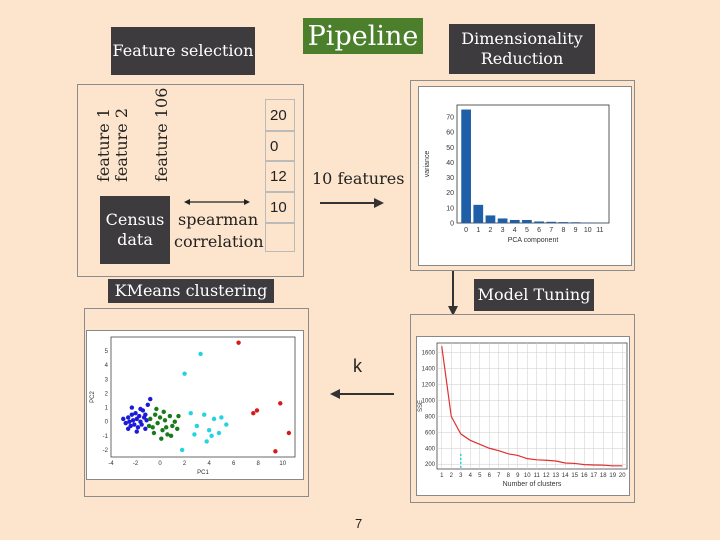 Image resolution: width=720 pixels, height=540 pixels. Describe the element at coordinates (574, 476) in the screenshot. I see `x-tick-label: 15` at that location.